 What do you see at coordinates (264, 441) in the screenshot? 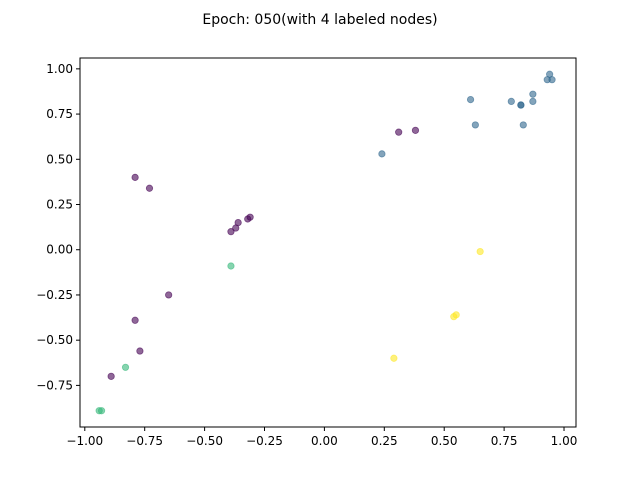
I see `x-tick-label: −0.25` at bounding box center [264, 441].